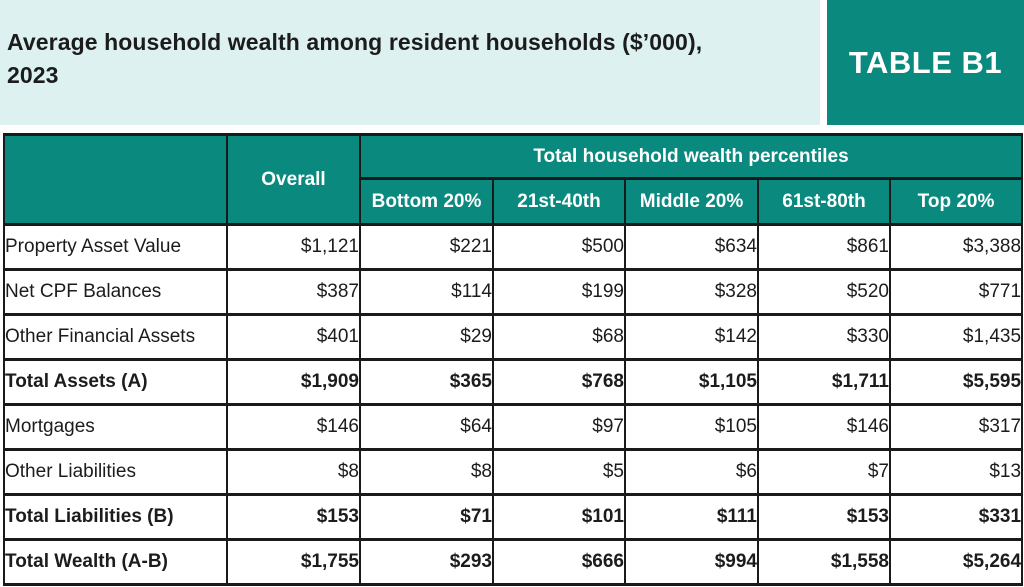 The width and height of the screenshot is (1024, 587). What do you see at coordinates (956, 382) in the screenshot?
I see `cell-value: $5,595` at bounding box center [956, 382].